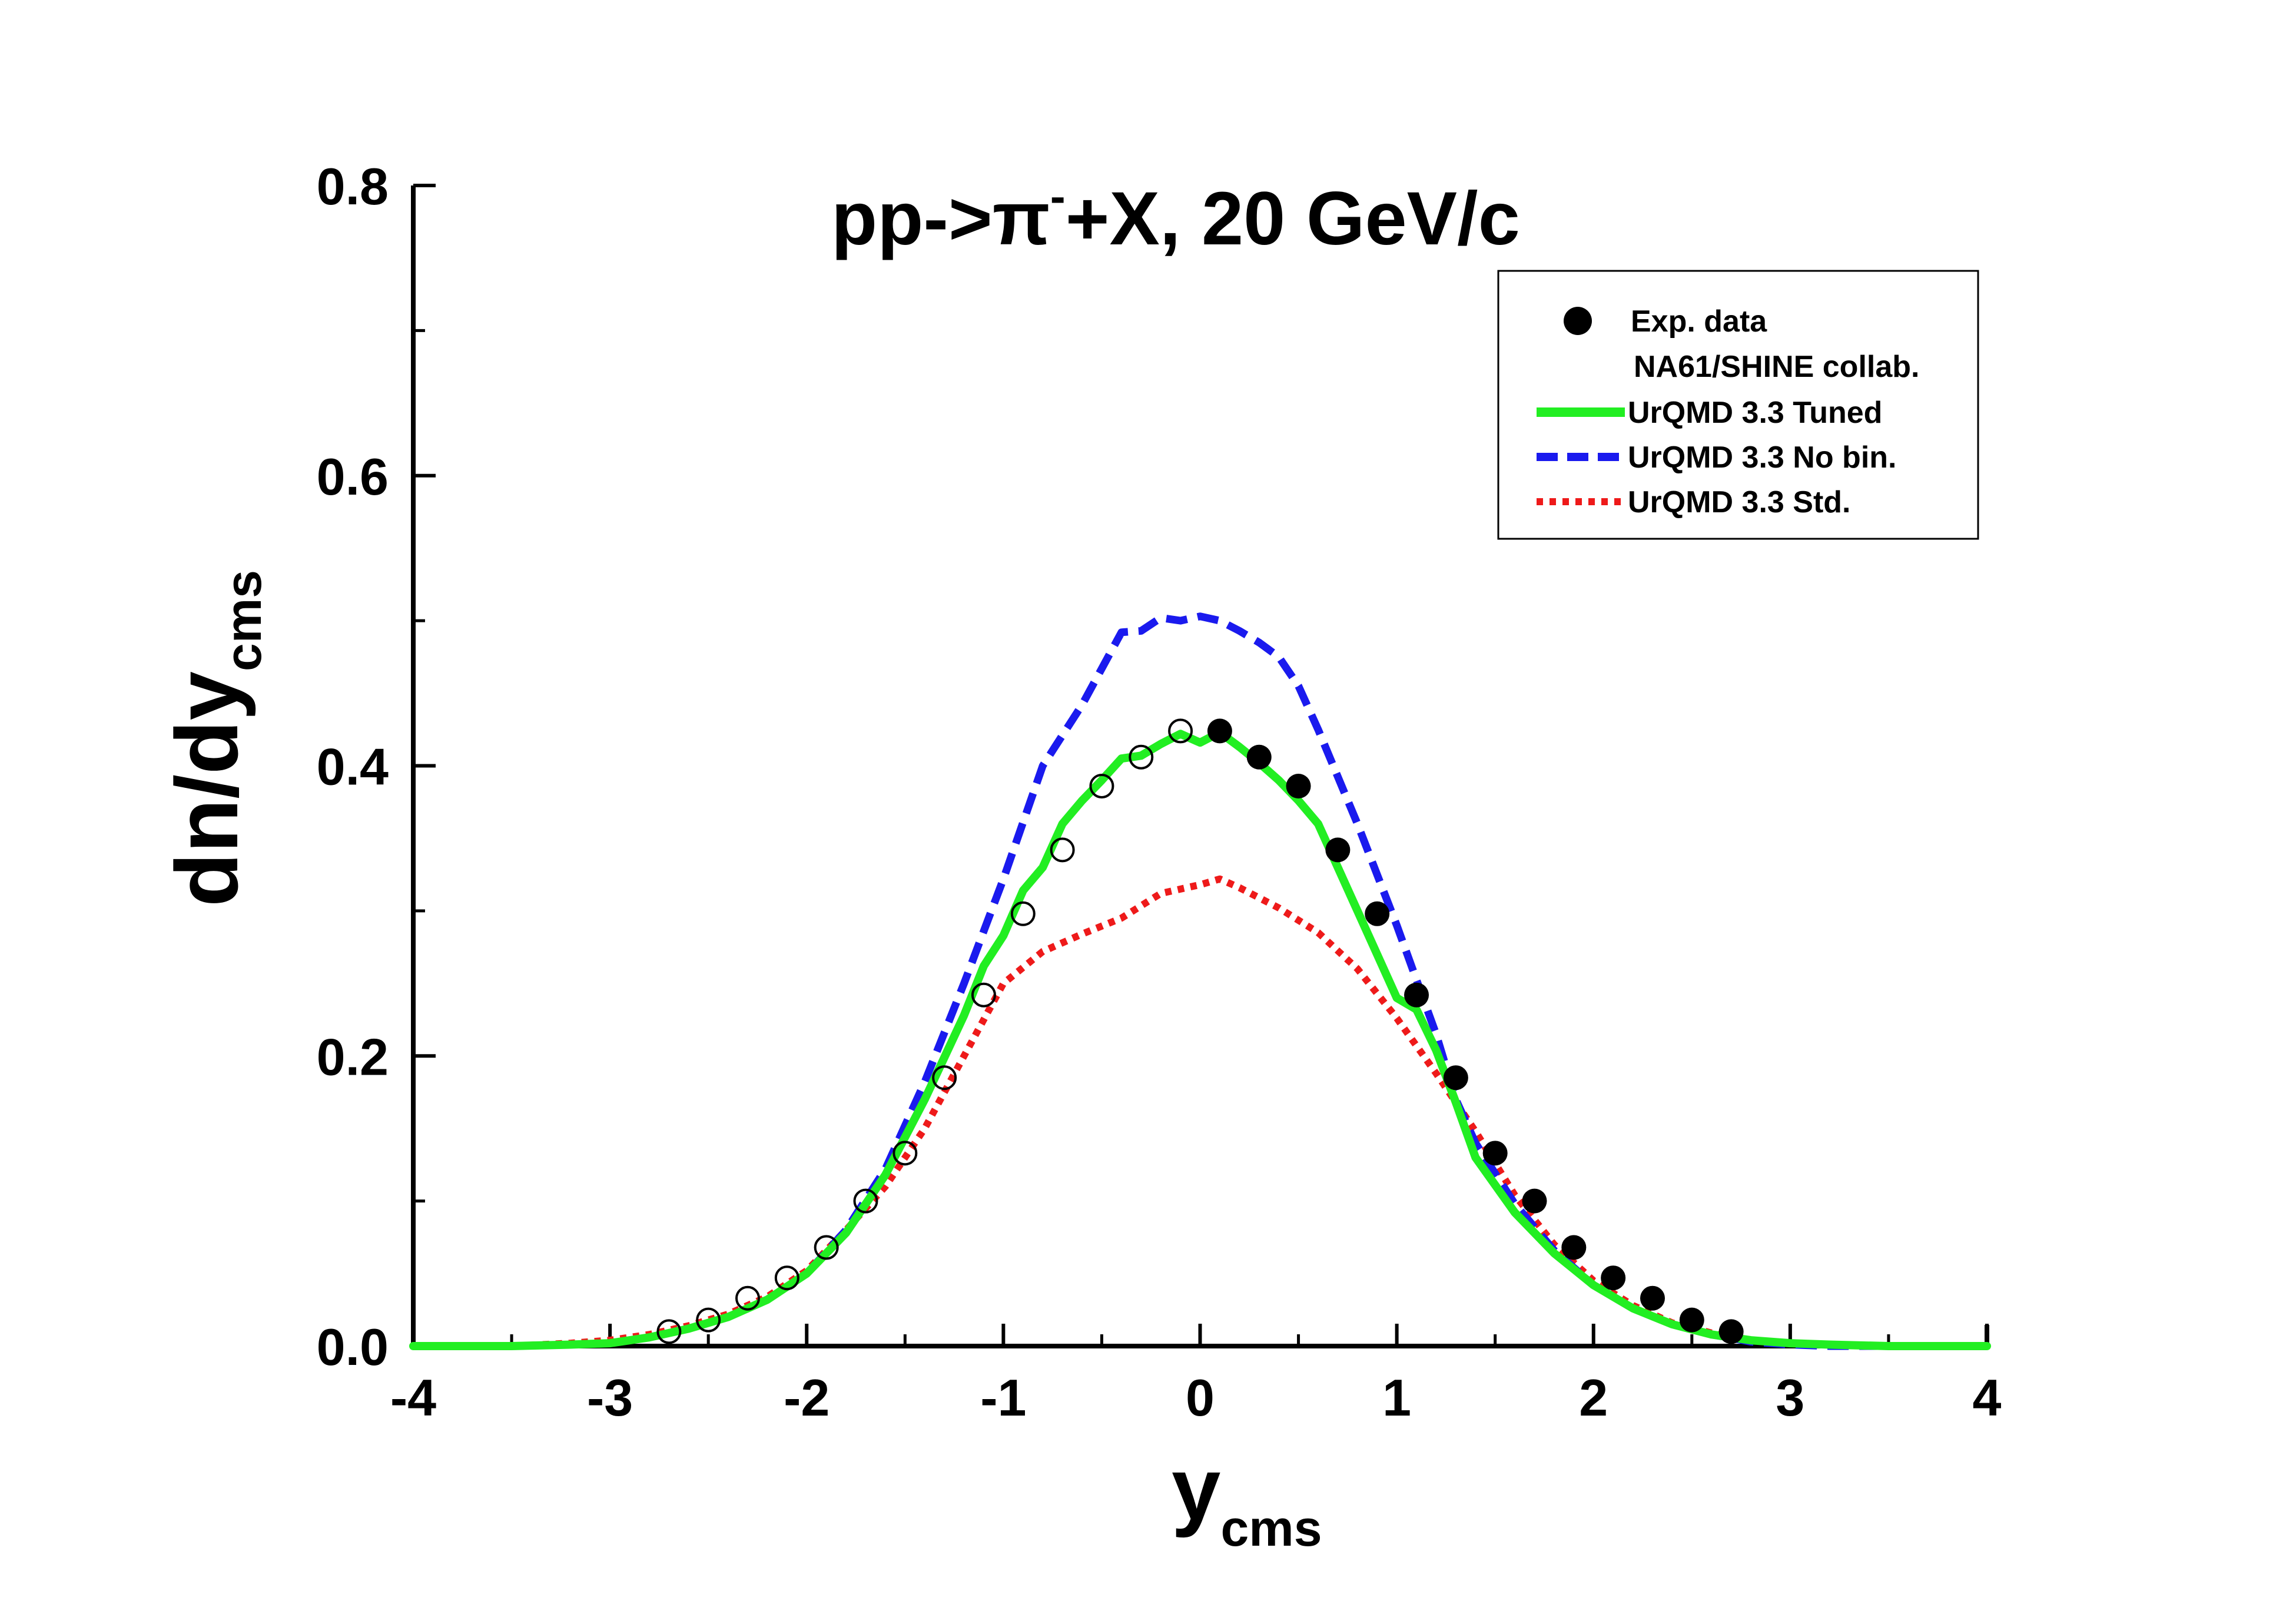  Describe the element at coordinates (1739, 502) in the screenshot. I see `legend-label-std: UrQMD 3.3 Std.` at that location.